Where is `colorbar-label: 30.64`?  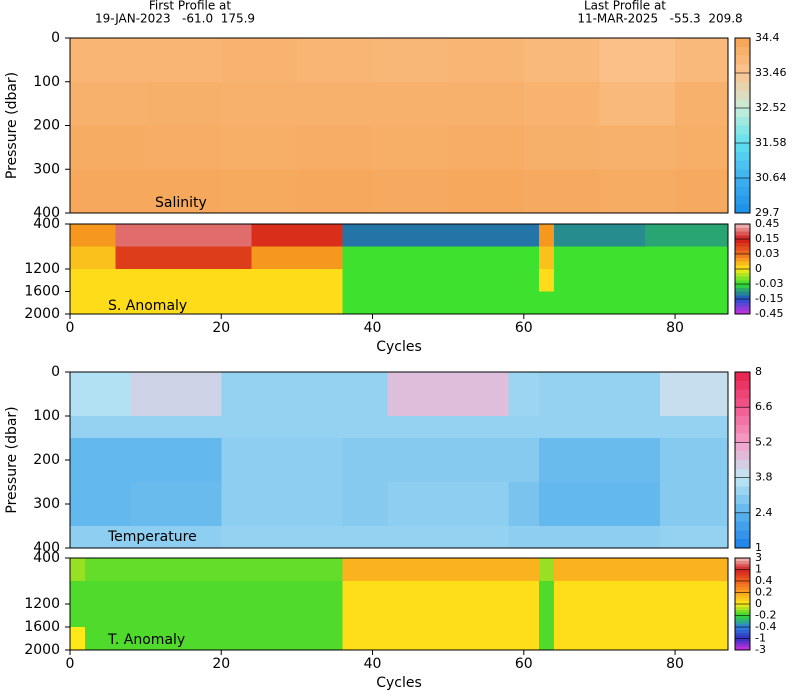
colorbar-label: 30.64 is located at coordinates (771, 177).